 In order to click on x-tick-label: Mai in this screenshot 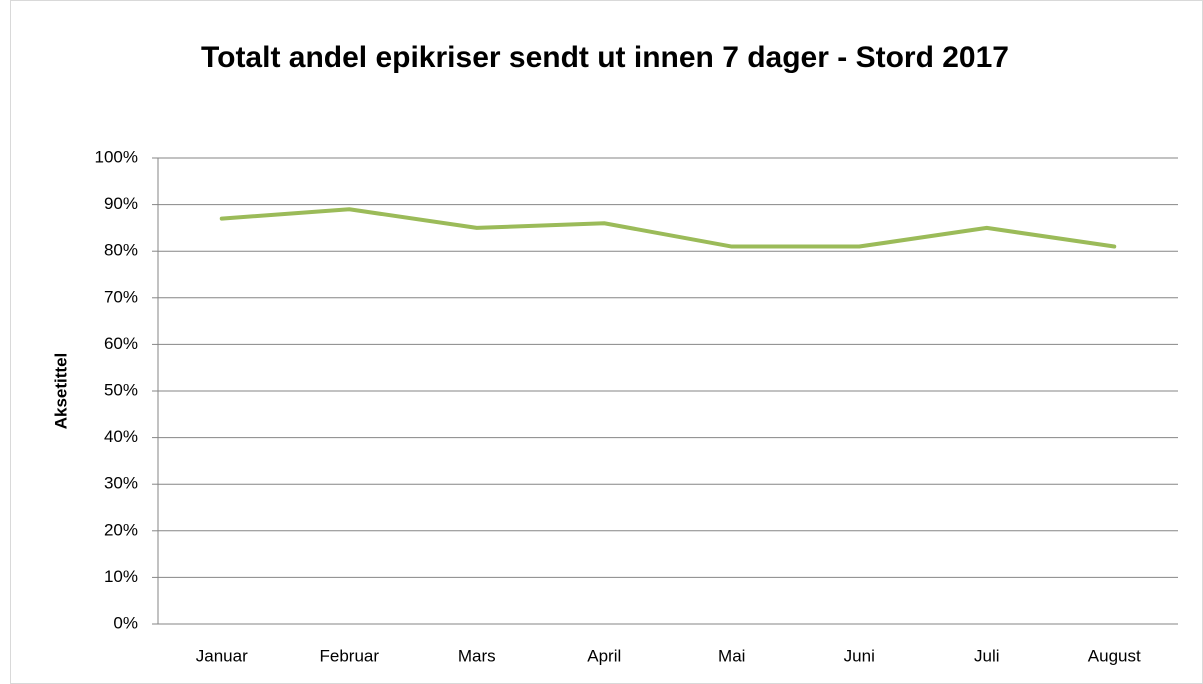, I will do `click(731, 655)`.